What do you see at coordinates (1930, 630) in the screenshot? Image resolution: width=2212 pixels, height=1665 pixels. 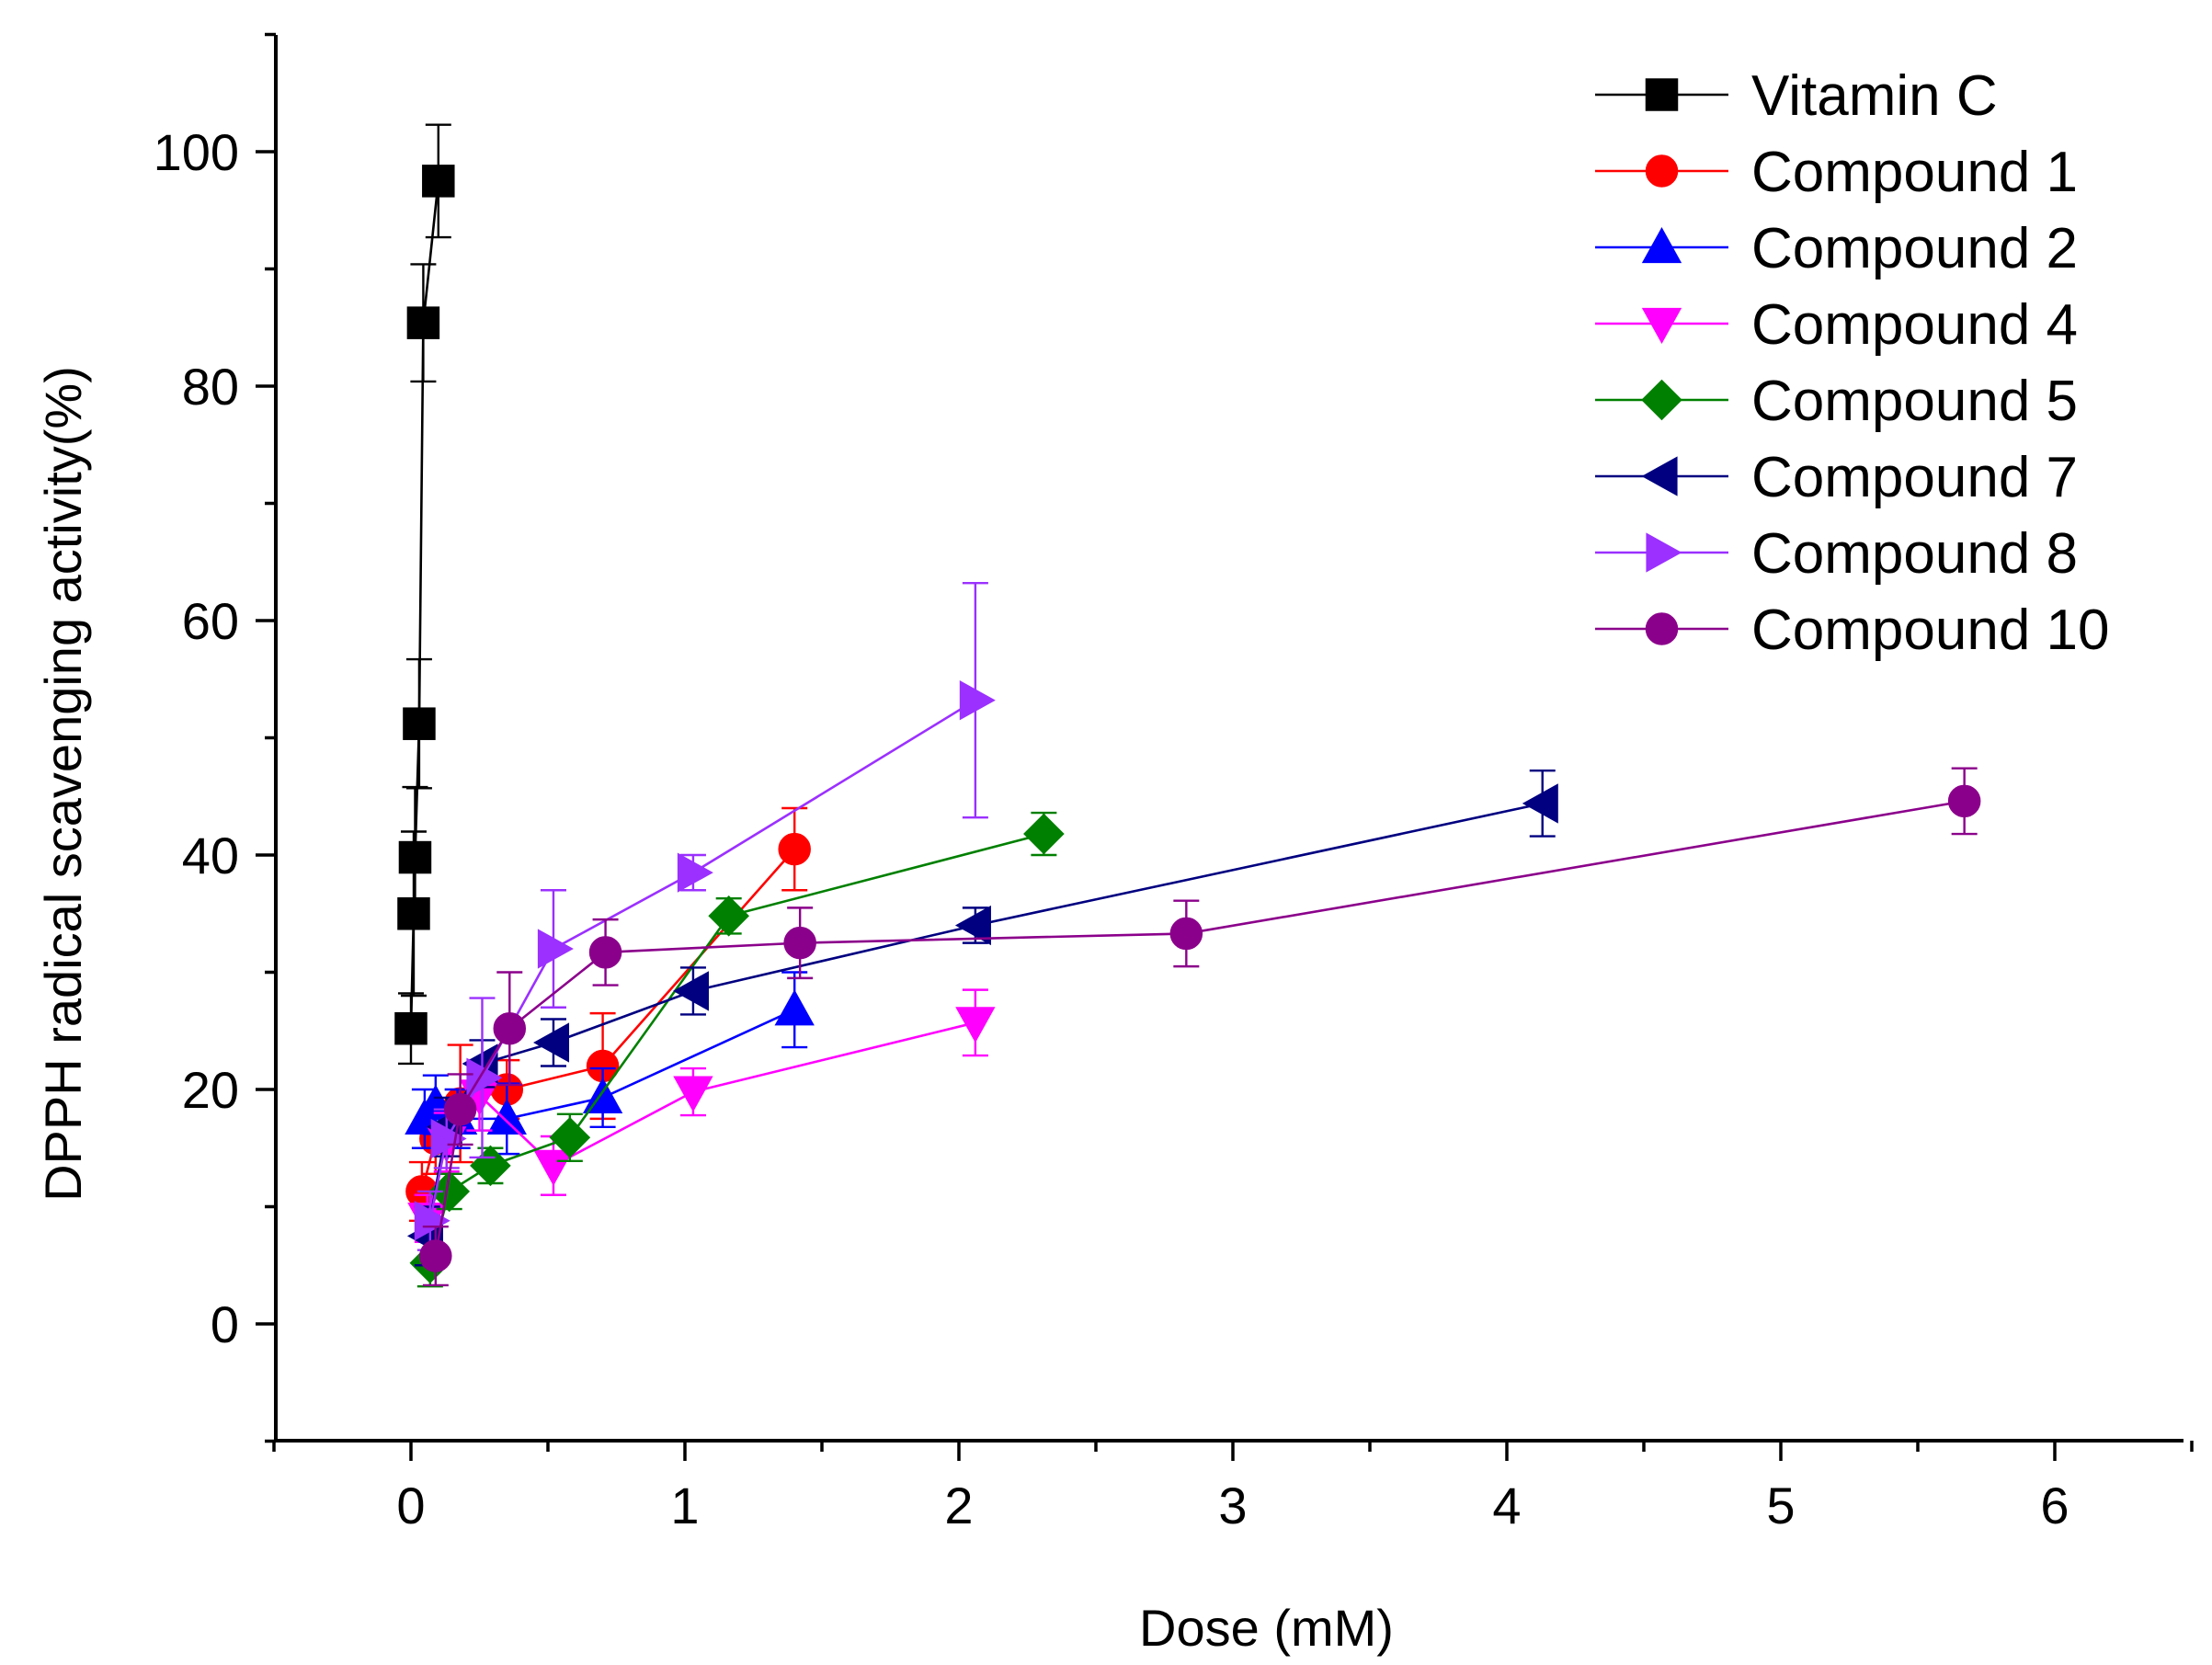 I see `legend-label: Compound 10` at bounding box center [1930, 630].